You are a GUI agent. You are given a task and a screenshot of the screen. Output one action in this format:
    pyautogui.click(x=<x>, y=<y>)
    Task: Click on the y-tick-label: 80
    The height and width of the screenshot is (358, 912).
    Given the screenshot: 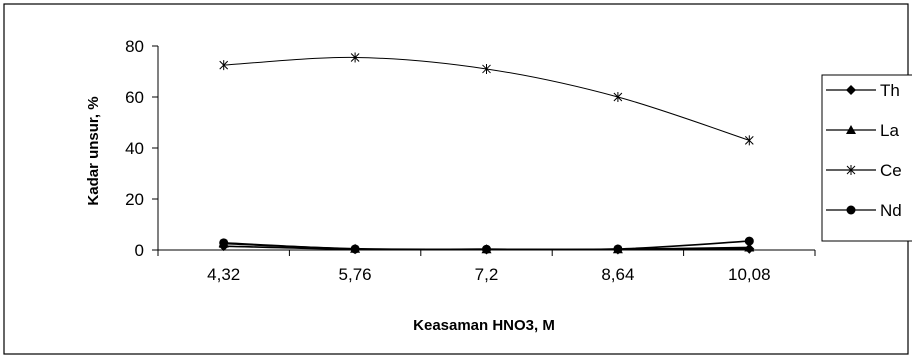 What is the action you would take?
    pyautogui.click(x=134, y=46)
    